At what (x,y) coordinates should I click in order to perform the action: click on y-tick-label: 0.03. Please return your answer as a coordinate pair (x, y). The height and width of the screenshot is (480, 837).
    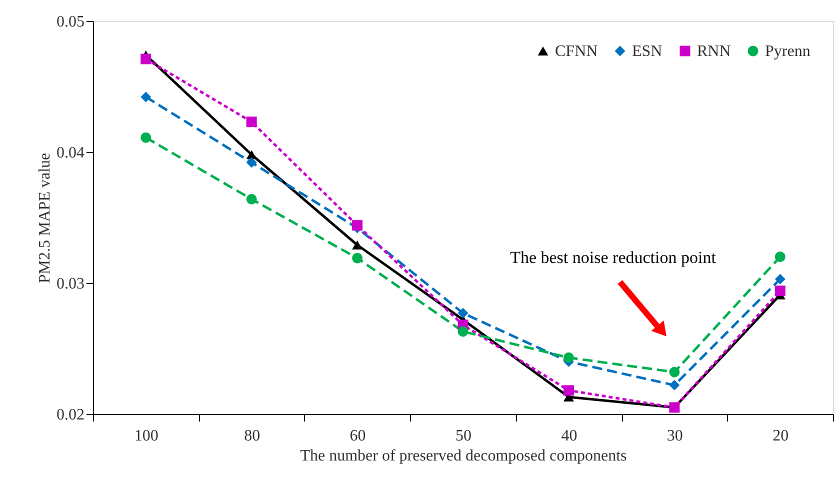
    Looking at the image, I should click on (70, 284).